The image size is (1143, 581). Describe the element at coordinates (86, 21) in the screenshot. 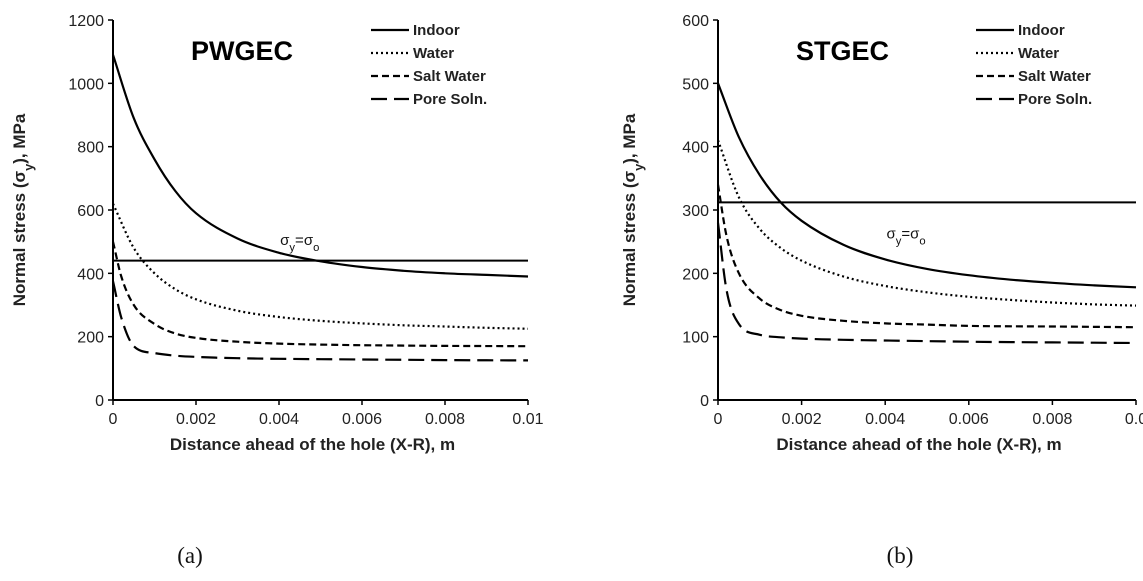

I see `y-tick-label: 1200` at that location.